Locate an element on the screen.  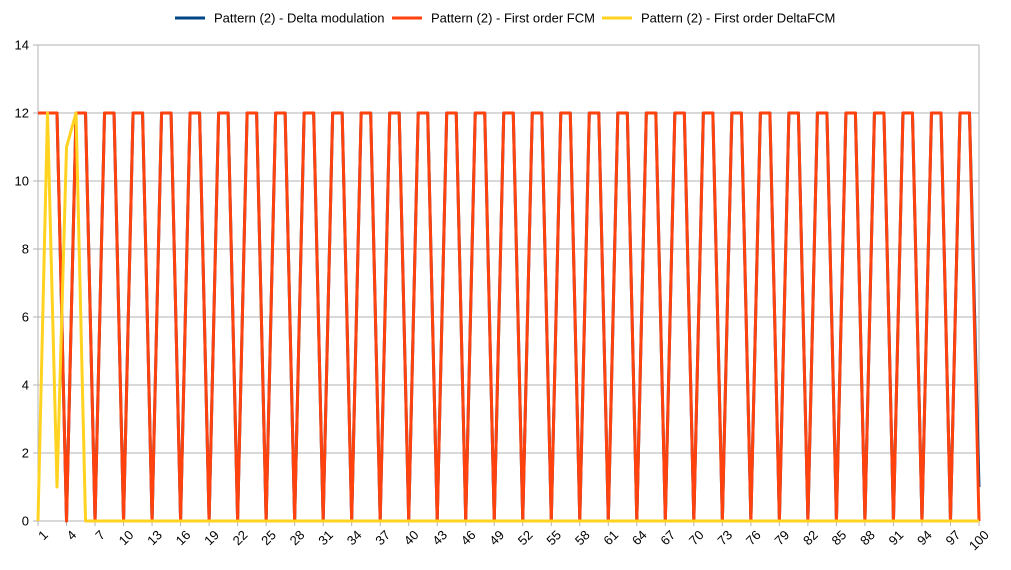
x-tick-label-28: 28 is located at coordinates (297, 537).